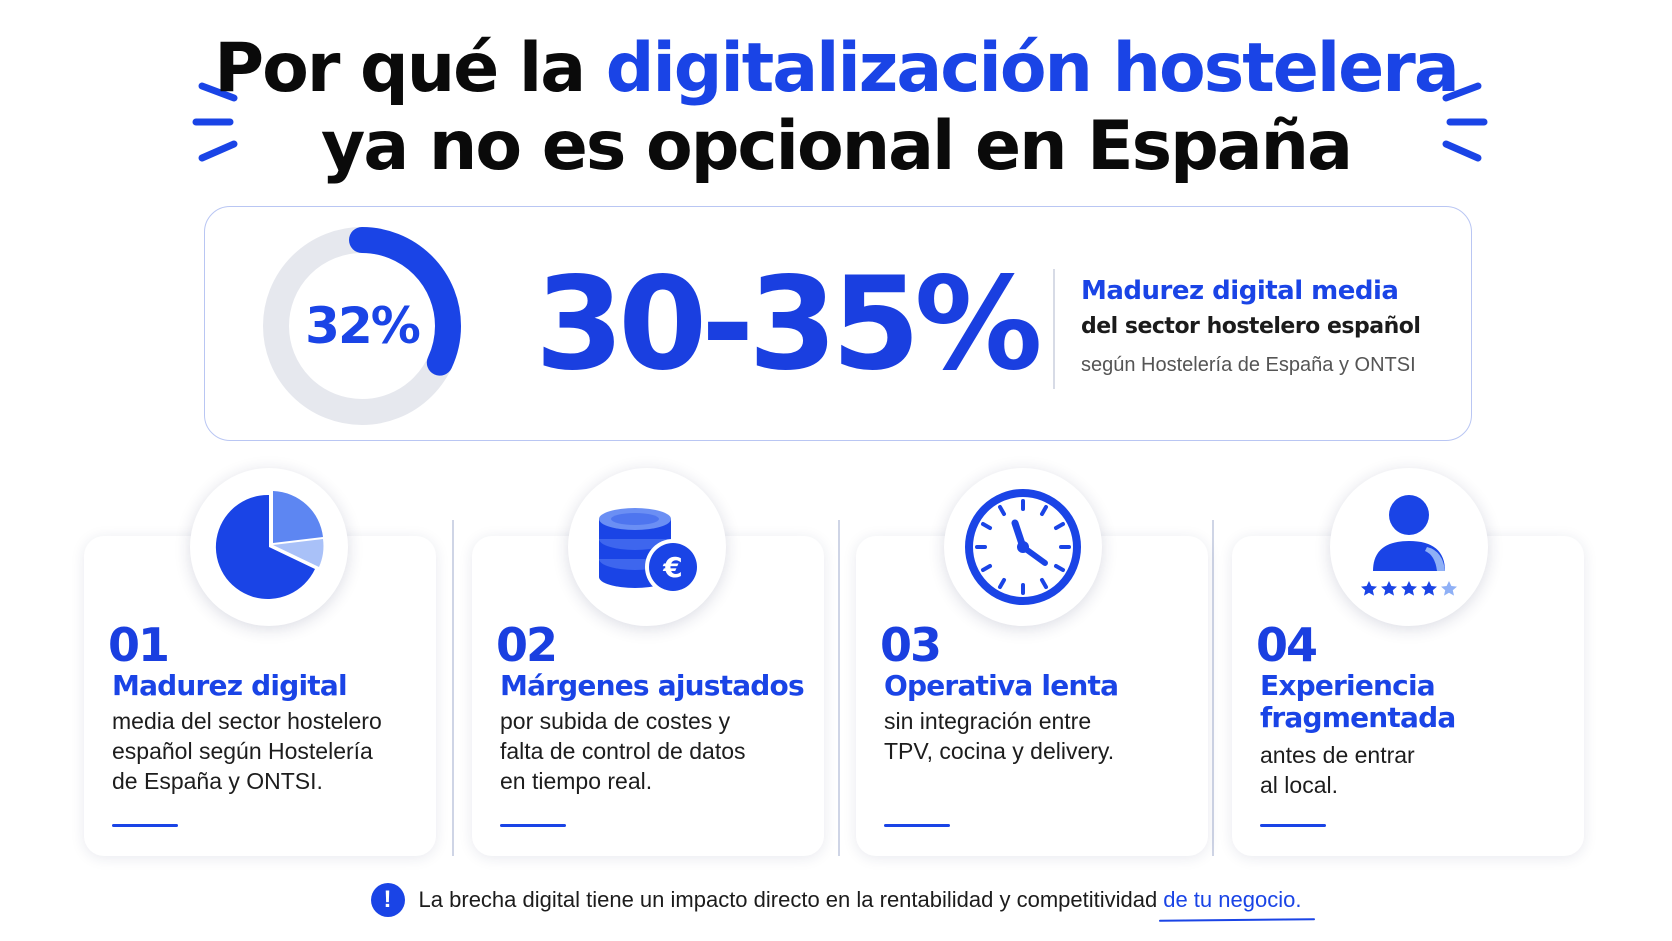 Image resolution: width=1672 pixels, height=941 pixels. Describe the element at coordinates (1251, 326) in the screenshot. I see `hero-subheading: del sector hostelero español` at that location.